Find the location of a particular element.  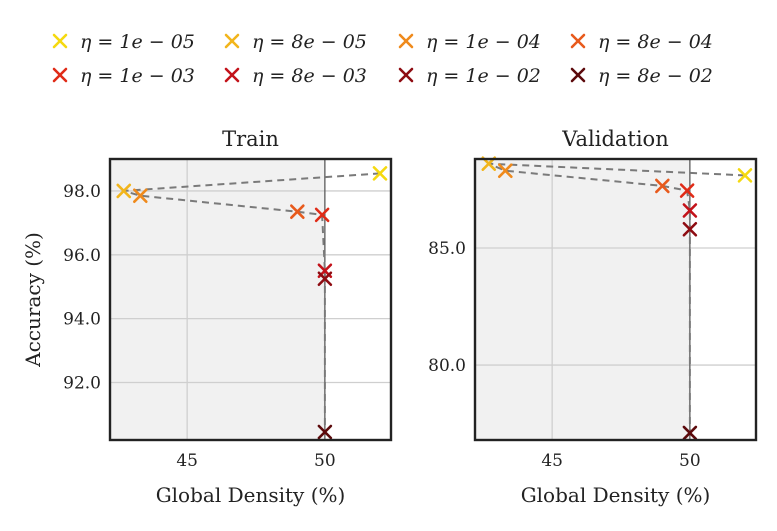

legend-label-1: η = 8e − 05 is located at coordinates (309, 42).